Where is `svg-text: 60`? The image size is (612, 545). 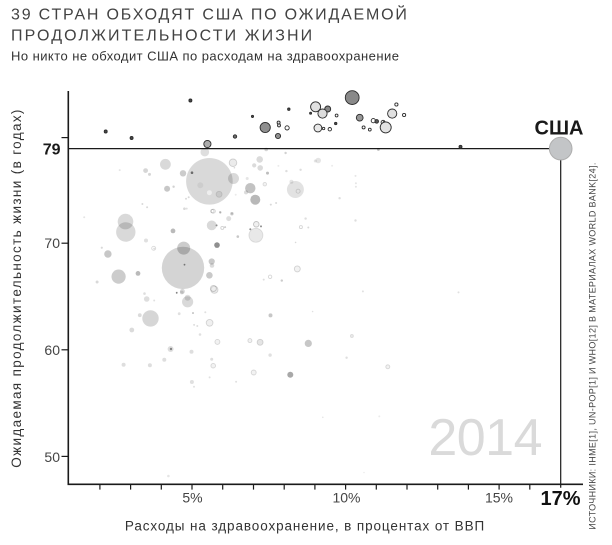
svg-text: 60 is located at coordinates (52, 350).